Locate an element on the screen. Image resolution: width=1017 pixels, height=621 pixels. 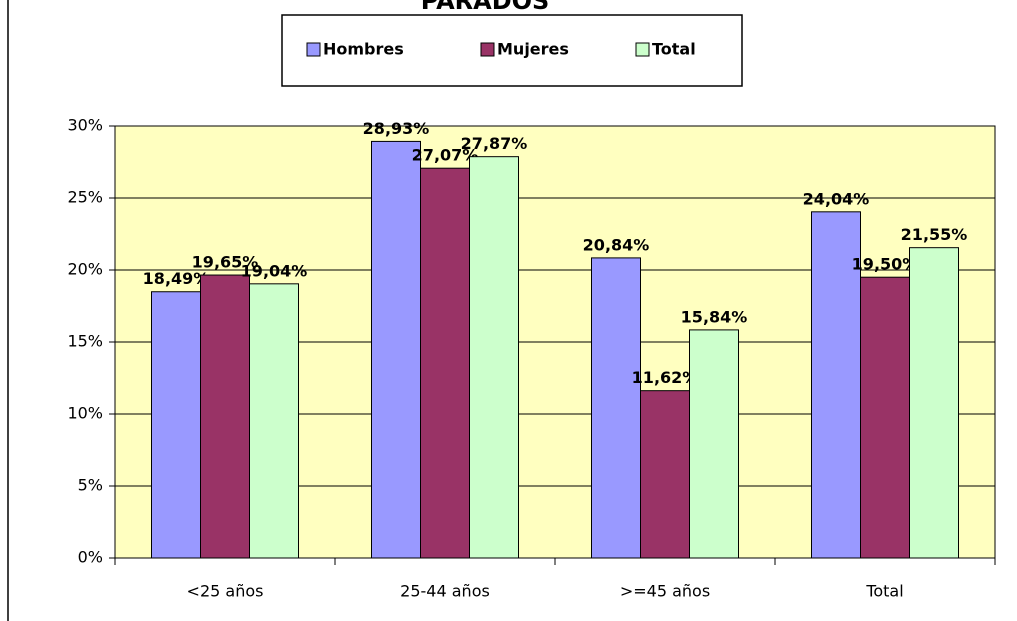
data-label: 24,04% is located at coordinates (836, 198).